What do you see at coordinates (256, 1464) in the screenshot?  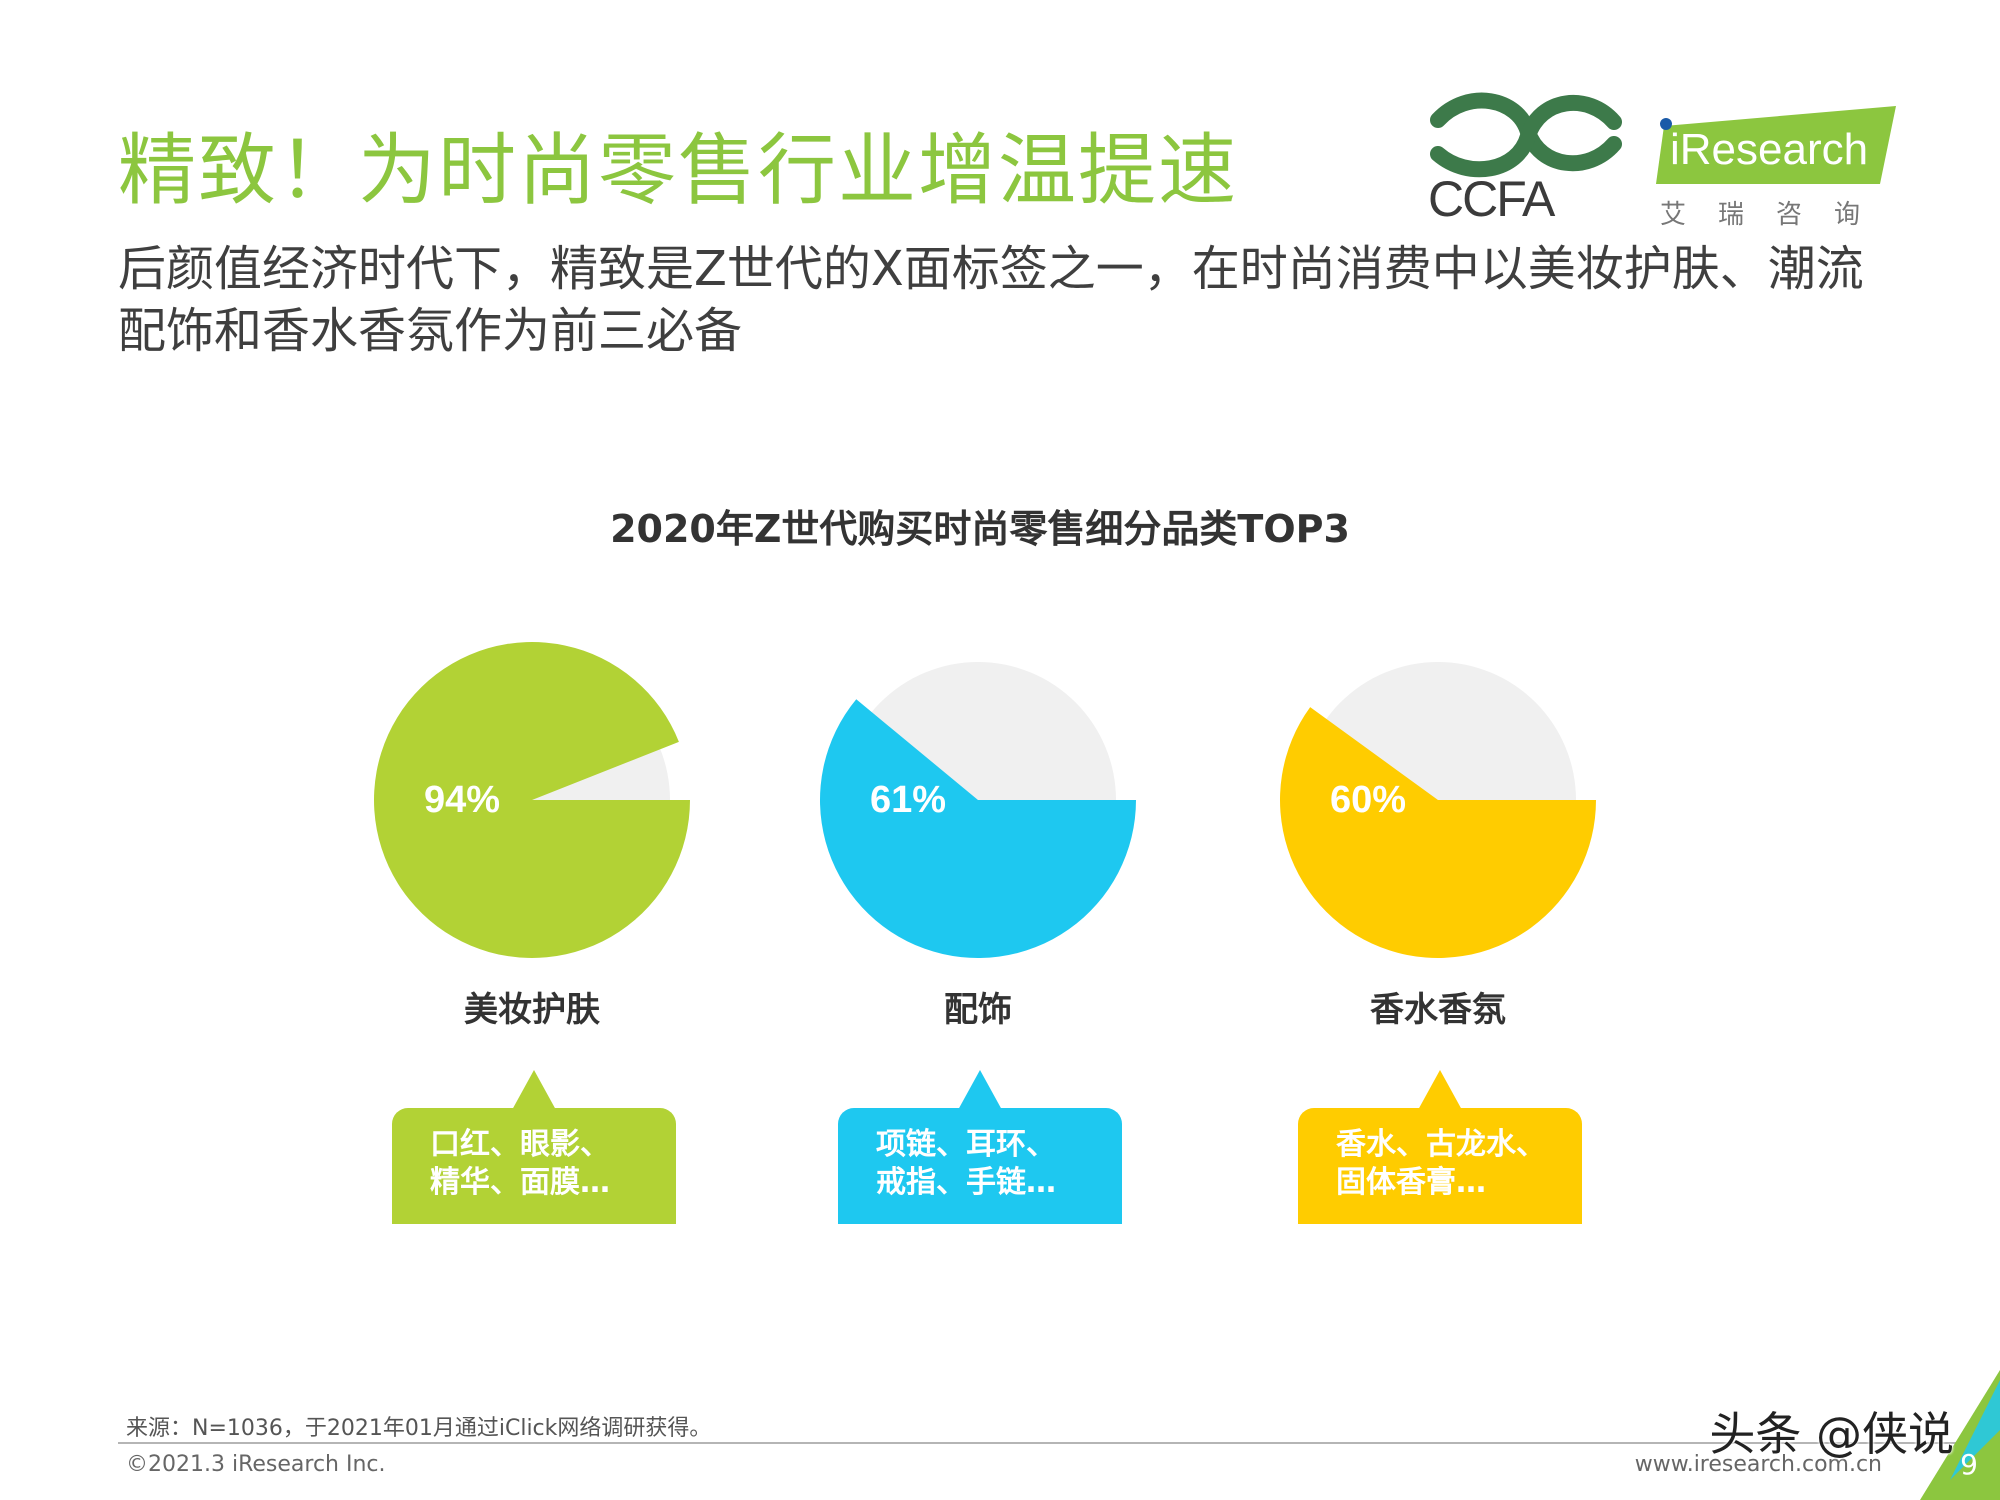 I see `copyright: ©2021.3 iResearch Inc.` at bounding box center [256, 1464].